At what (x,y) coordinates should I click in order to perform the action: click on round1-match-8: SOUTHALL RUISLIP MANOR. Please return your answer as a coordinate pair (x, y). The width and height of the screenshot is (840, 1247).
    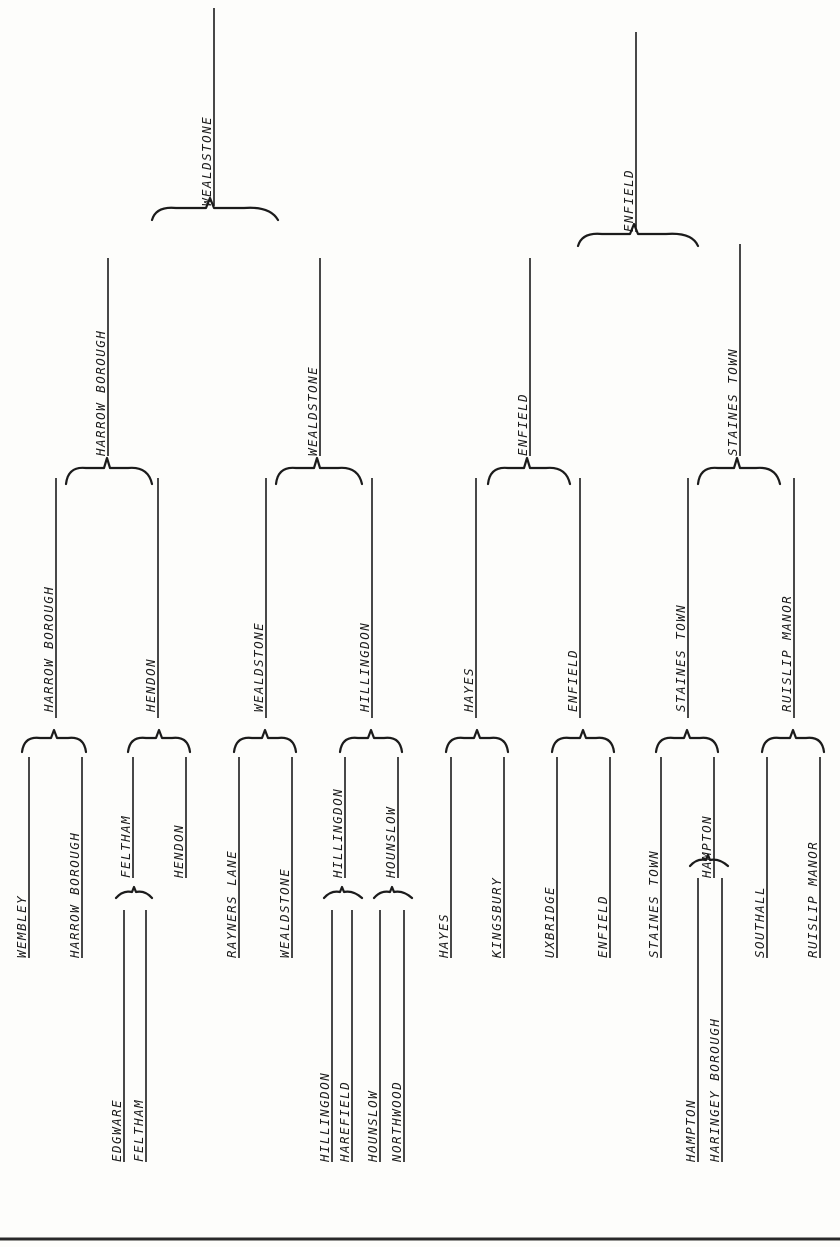
    Looking at the image, I should click on (789, 843).